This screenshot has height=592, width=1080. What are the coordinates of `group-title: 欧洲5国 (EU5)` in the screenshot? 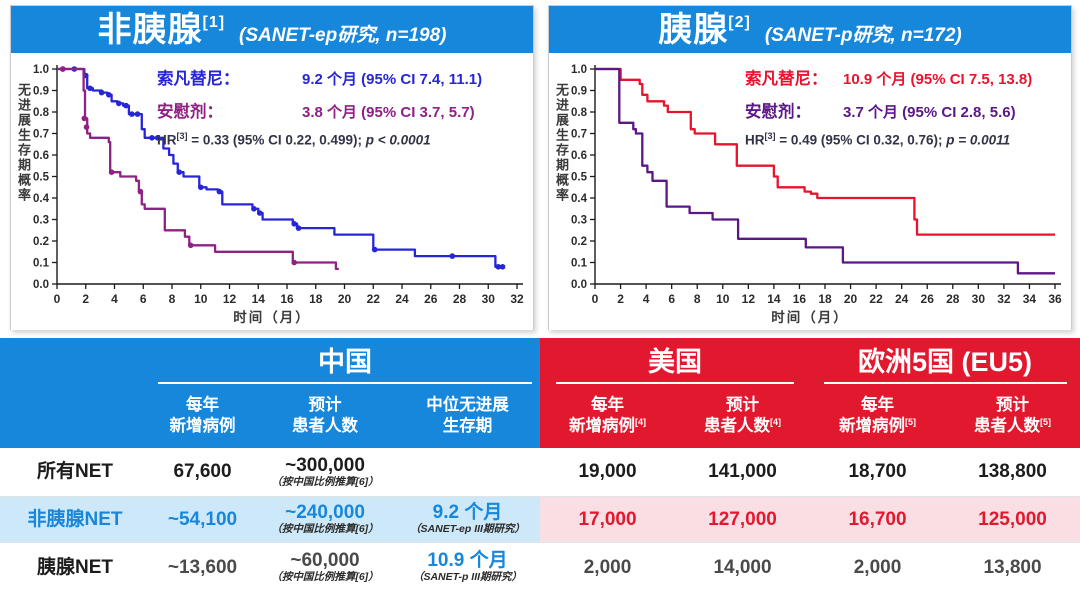 It's located at (945, 362).